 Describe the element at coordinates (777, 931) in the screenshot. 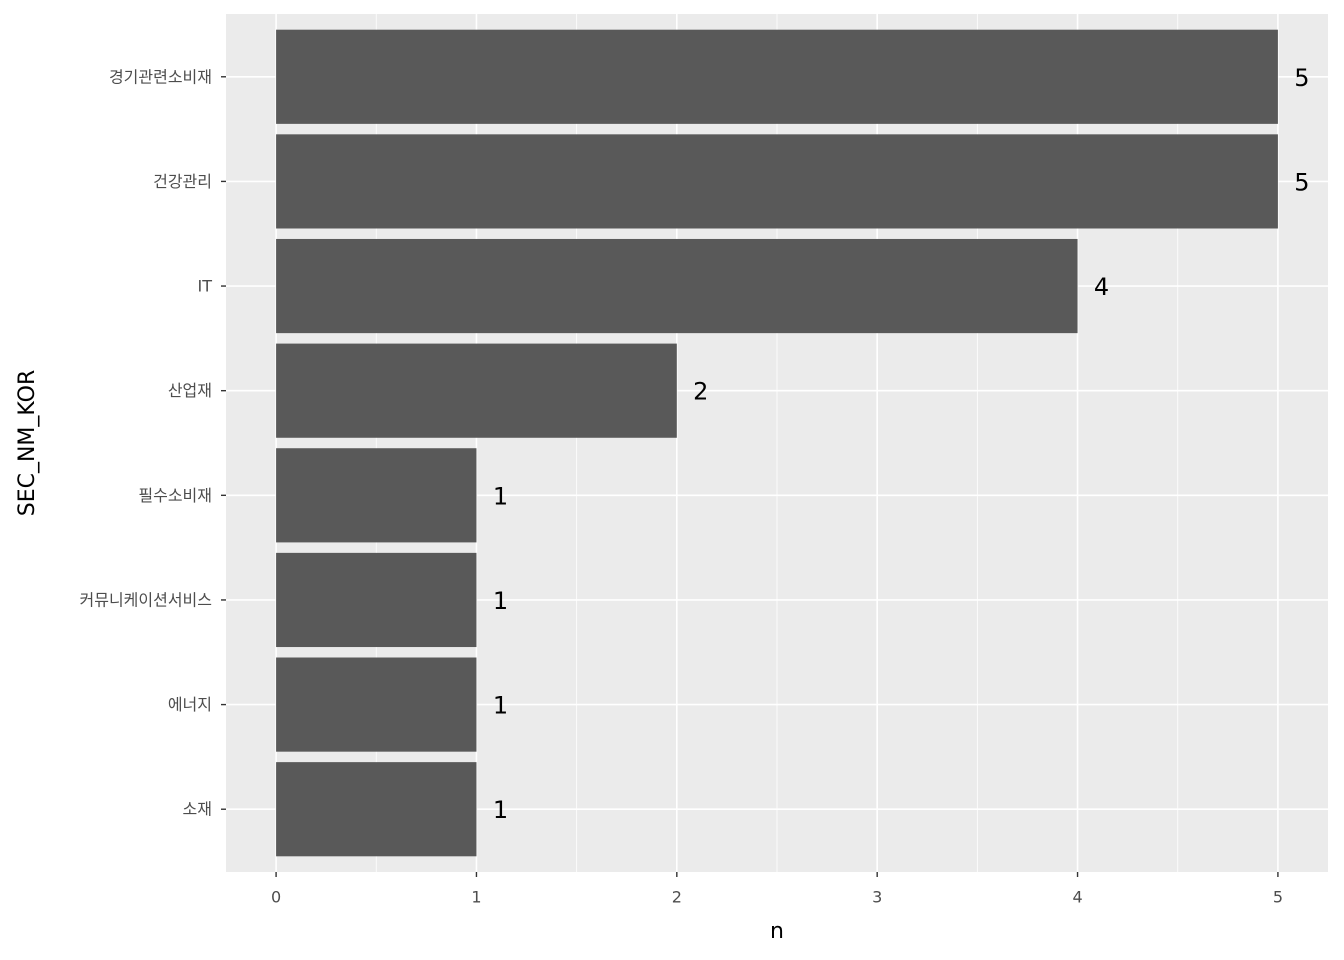

I see `x-axis-title: n` at that location.